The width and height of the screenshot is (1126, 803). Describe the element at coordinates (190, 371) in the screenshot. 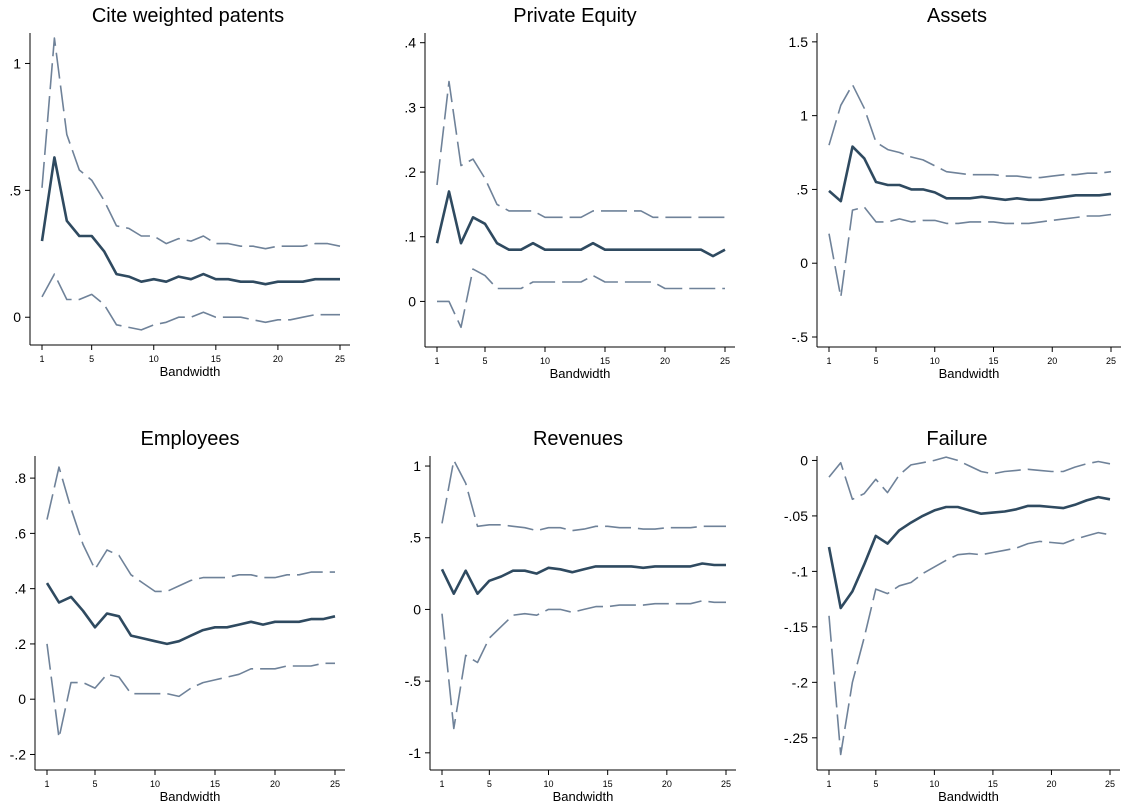

I see `x-axis-label-0: Bandwidth` at that location.